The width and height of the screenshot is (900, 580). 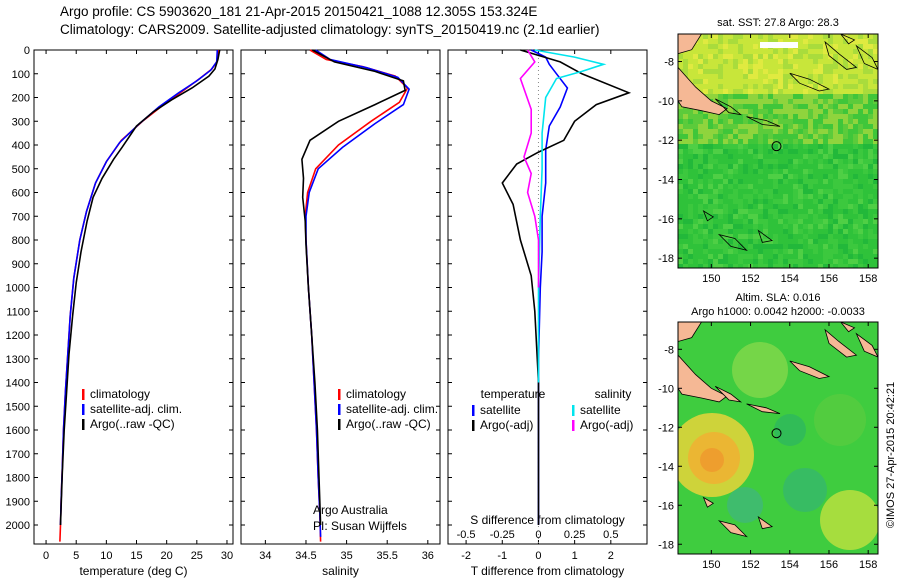 I want to click on x-tick-label: 5, so click(x=76, y=556).